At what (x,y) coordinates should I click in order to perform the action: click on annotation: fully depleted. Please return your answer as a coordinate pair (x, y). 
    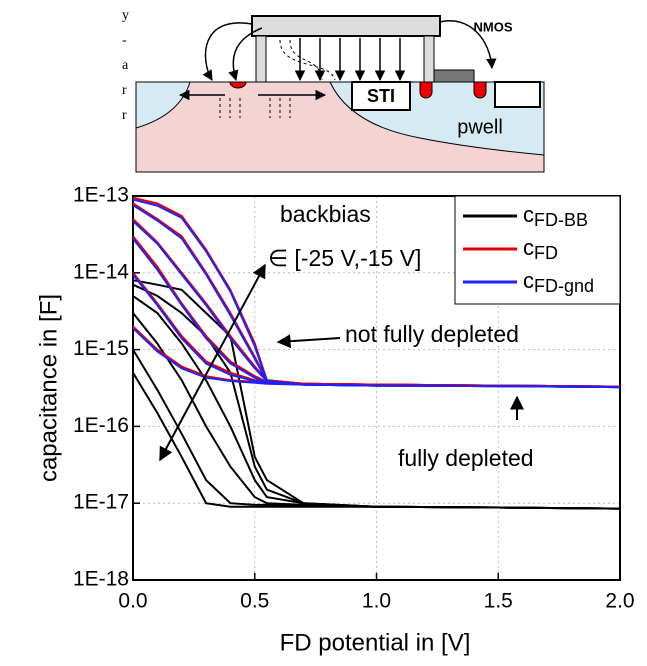
    Looking at the image, I should click on (466, 458).